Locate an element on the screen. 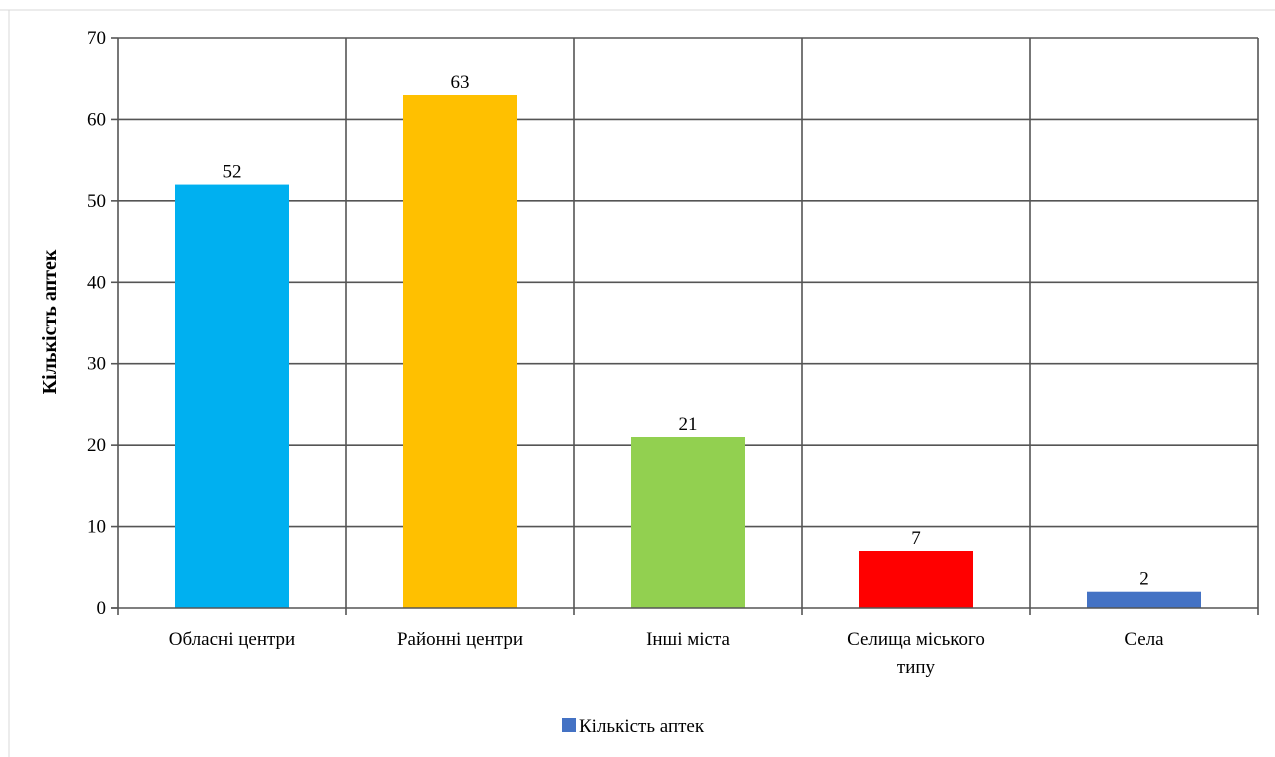 The image size is (1275, 757). data-label: 2 is located at coordinates (1144, 579).